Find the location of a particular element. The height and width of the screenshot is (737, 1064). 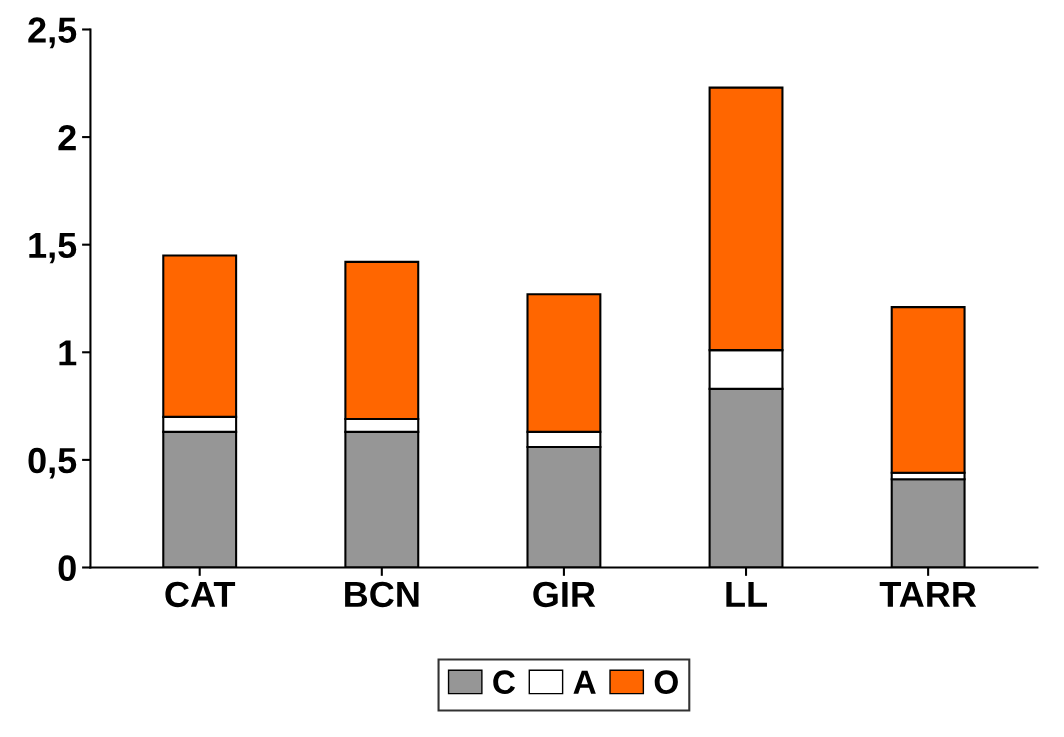

x-tick-label: BCN is located at coordinates (382, 594).